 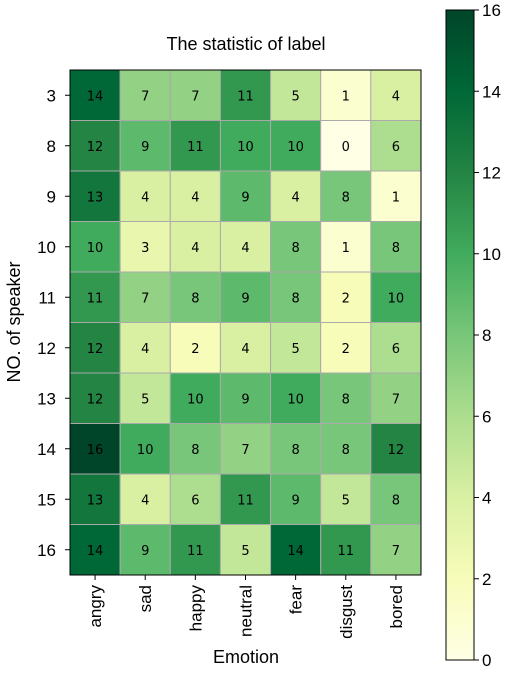 What do you see at coordinates (245, 611) in the screenshot?
I see `x-tick-label: neutral` at bounding box center [245, 611].